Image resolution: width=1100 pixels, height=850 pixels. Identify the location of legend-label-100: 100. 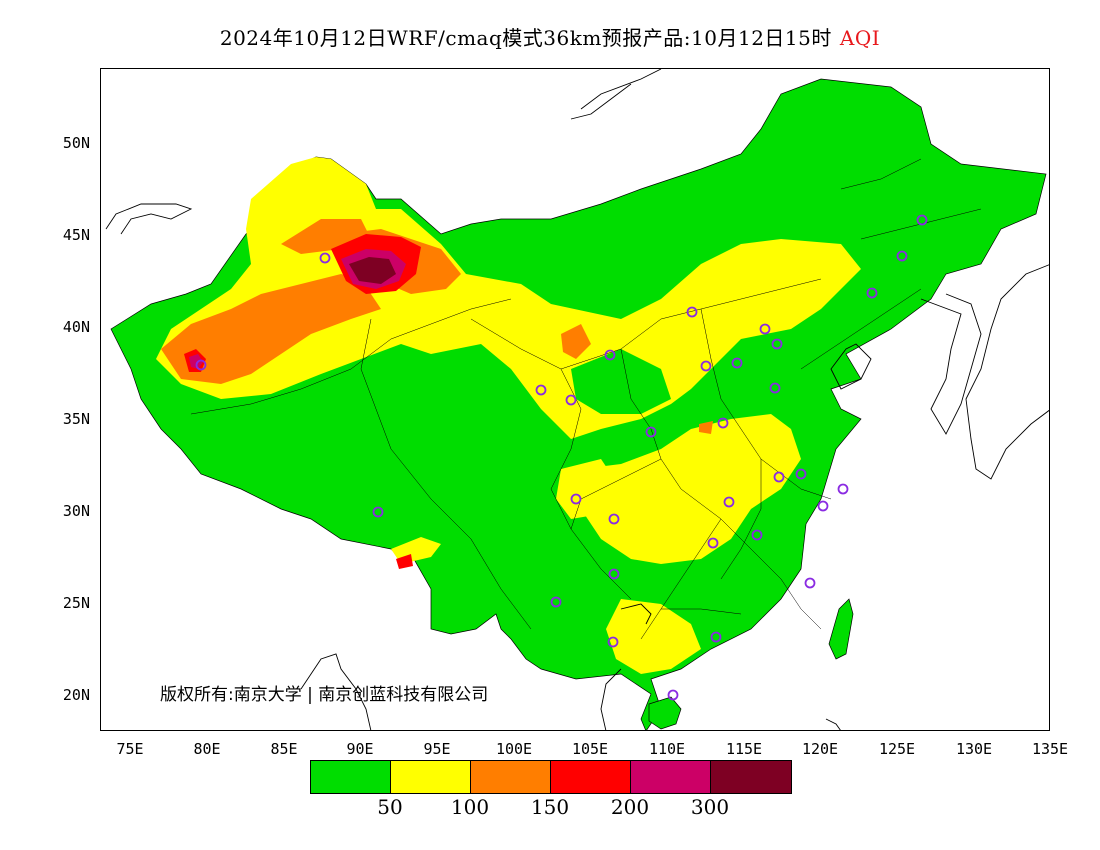
(470, 807).